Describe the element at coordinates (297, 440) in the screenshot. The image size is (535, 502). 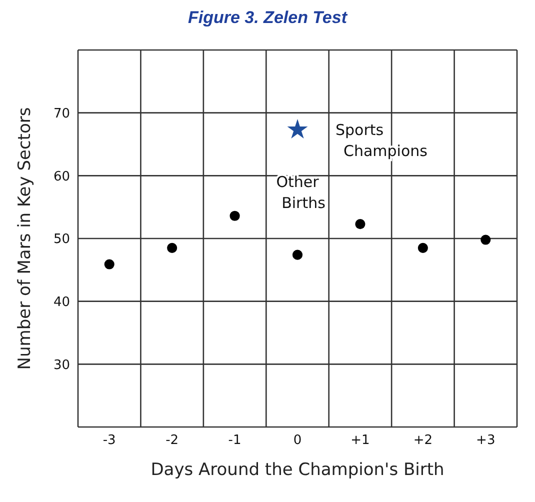
I see `x-tick-label: 0` at that location.